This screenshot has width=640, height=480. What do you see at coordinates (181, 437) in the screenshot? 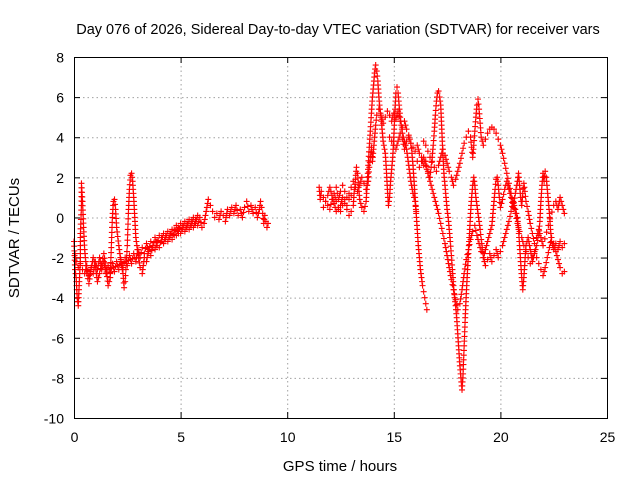
I see `x-tick-label: 5` at bounding box center [181, 437].